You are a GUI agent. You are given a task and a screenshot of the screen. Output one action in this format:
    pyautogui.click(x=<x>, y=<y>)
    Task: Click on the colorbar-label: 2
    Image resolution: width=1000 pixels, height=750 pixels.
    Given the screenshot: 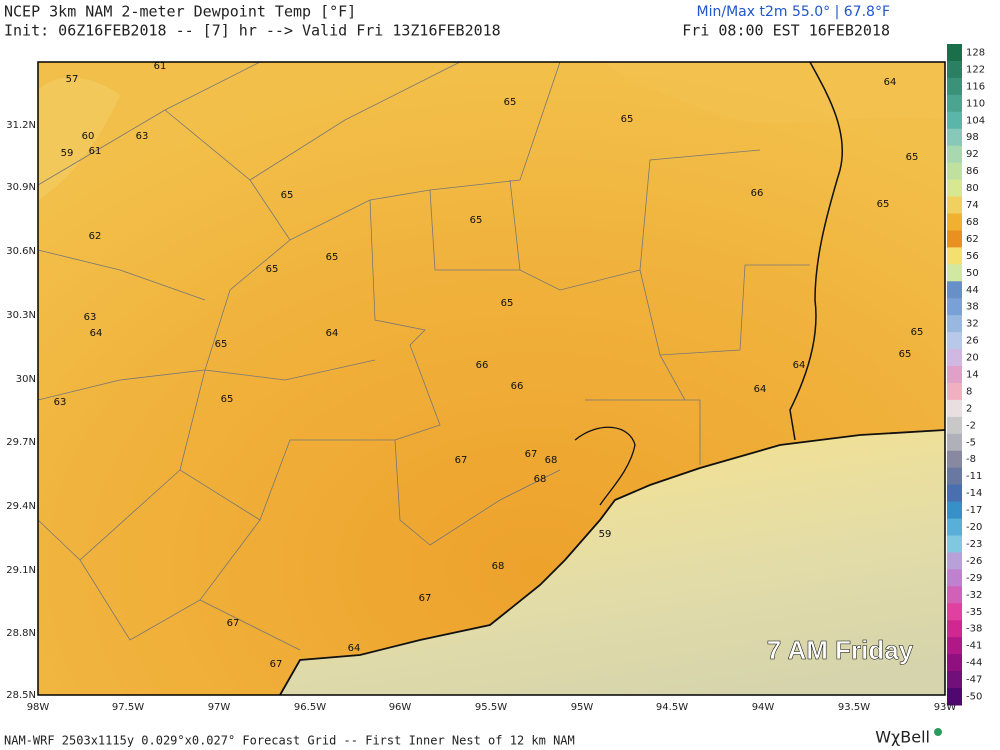 What is the action you would take?
    pyautogui.click(x=969, y=408)
    